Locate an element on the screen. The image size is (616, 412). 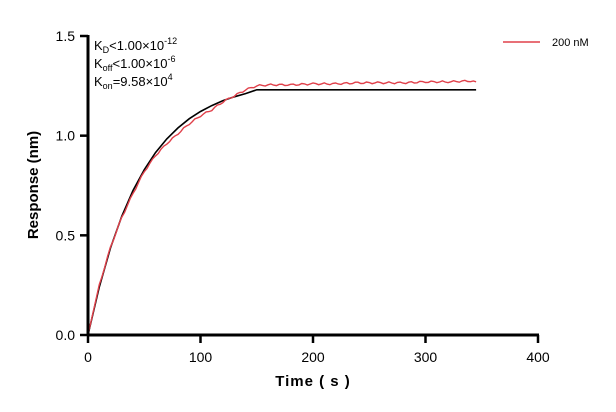
legend-label-200nm: 200 nM is located at coordinates (570, 43).